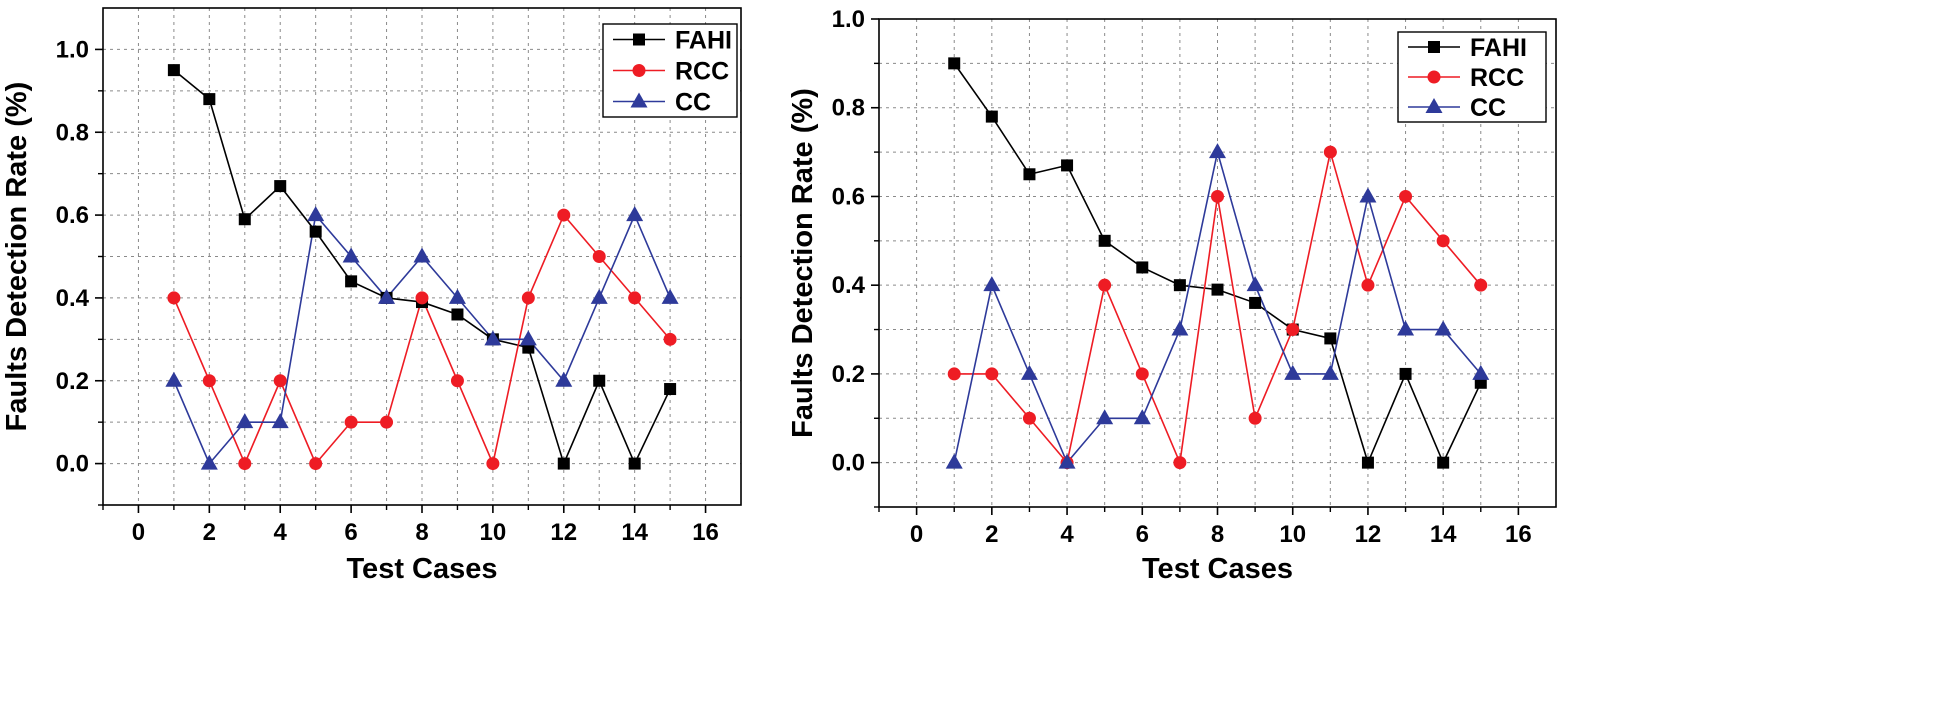 The width and height of the screenshot is (1941, 720). I want to click on x-axis-title: Test Cases, so click(1217, 569).